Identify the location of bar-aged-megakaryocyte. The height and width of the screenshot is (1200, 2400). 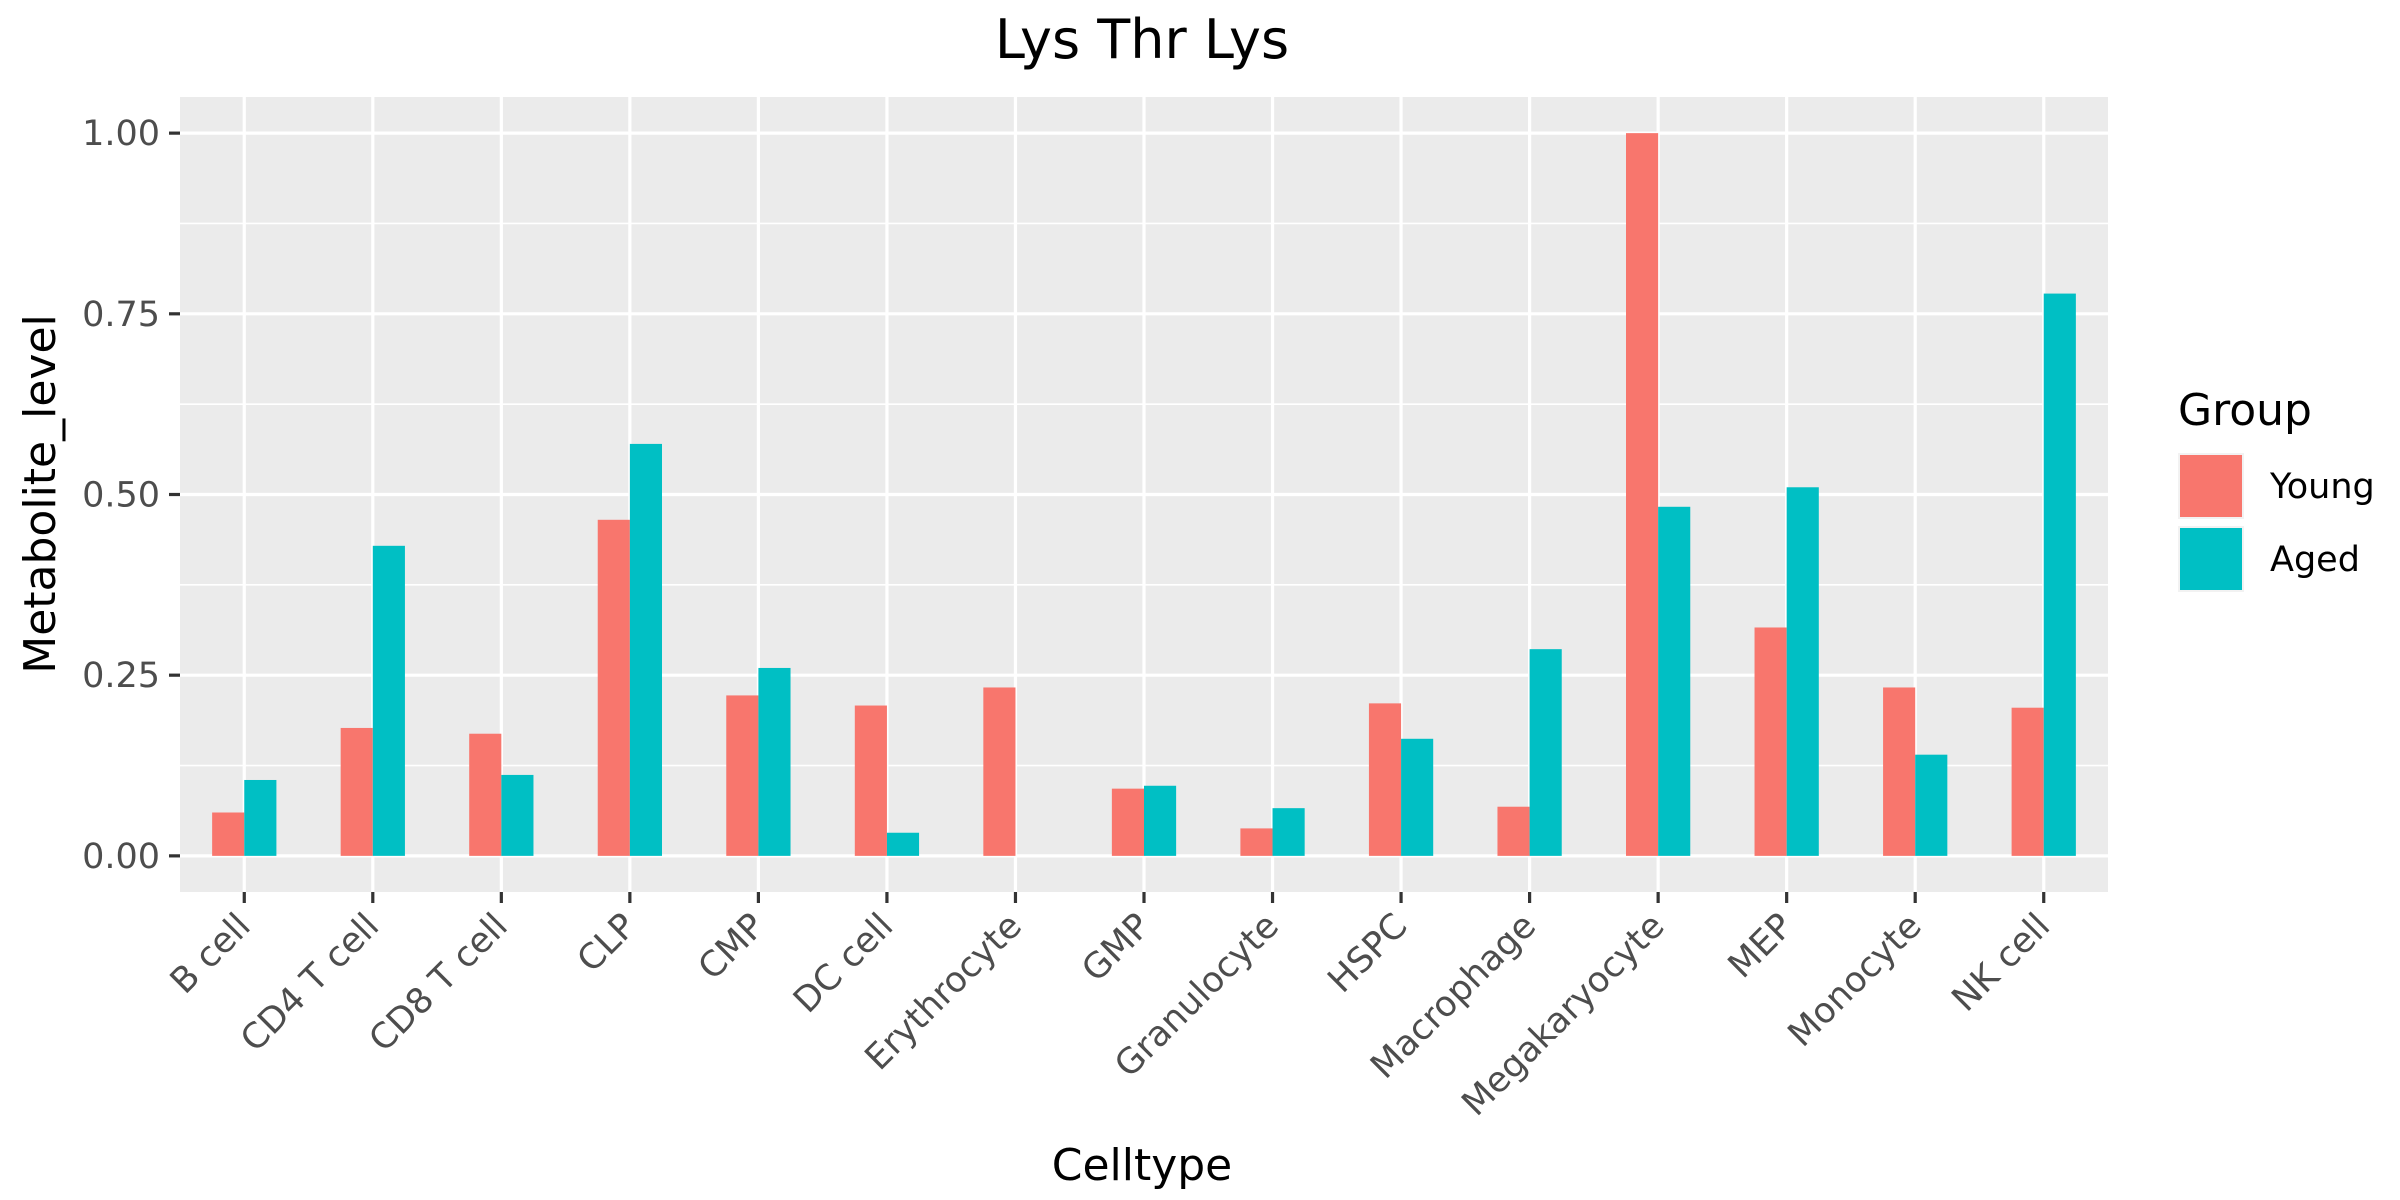
(1674, 681).